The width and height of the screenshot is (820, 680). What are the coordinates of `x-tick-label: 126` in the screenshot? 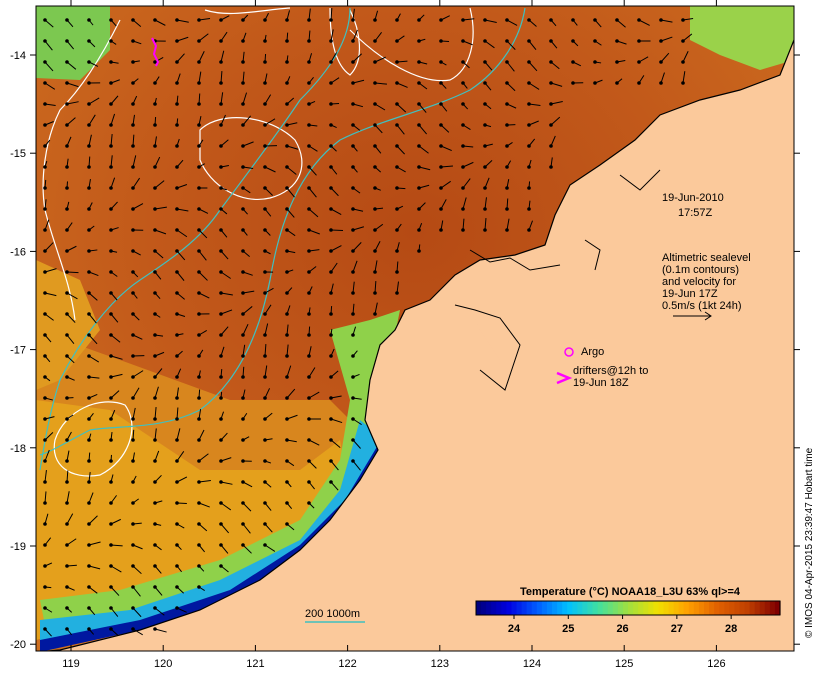 It's located at (716, 664).